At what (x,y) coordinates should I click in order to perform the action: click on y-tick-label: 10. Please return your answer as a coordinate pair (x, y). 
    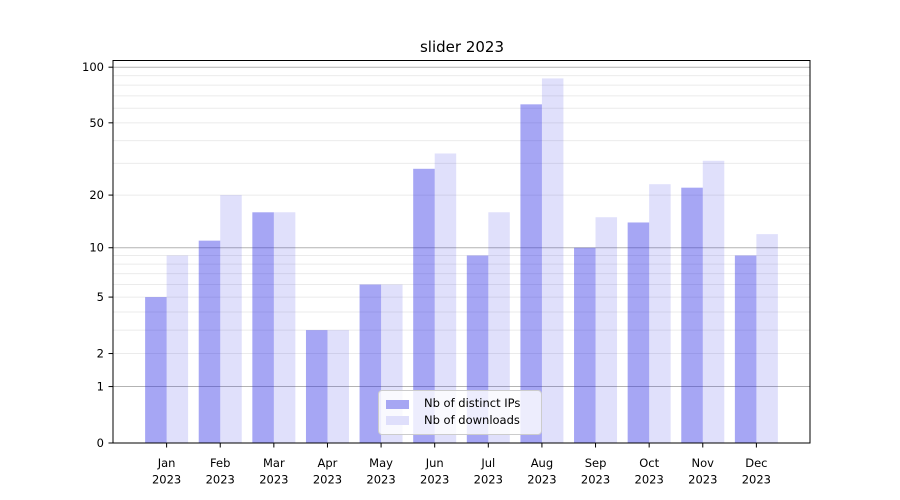
    Looking at the image, I should click on (96, 248).